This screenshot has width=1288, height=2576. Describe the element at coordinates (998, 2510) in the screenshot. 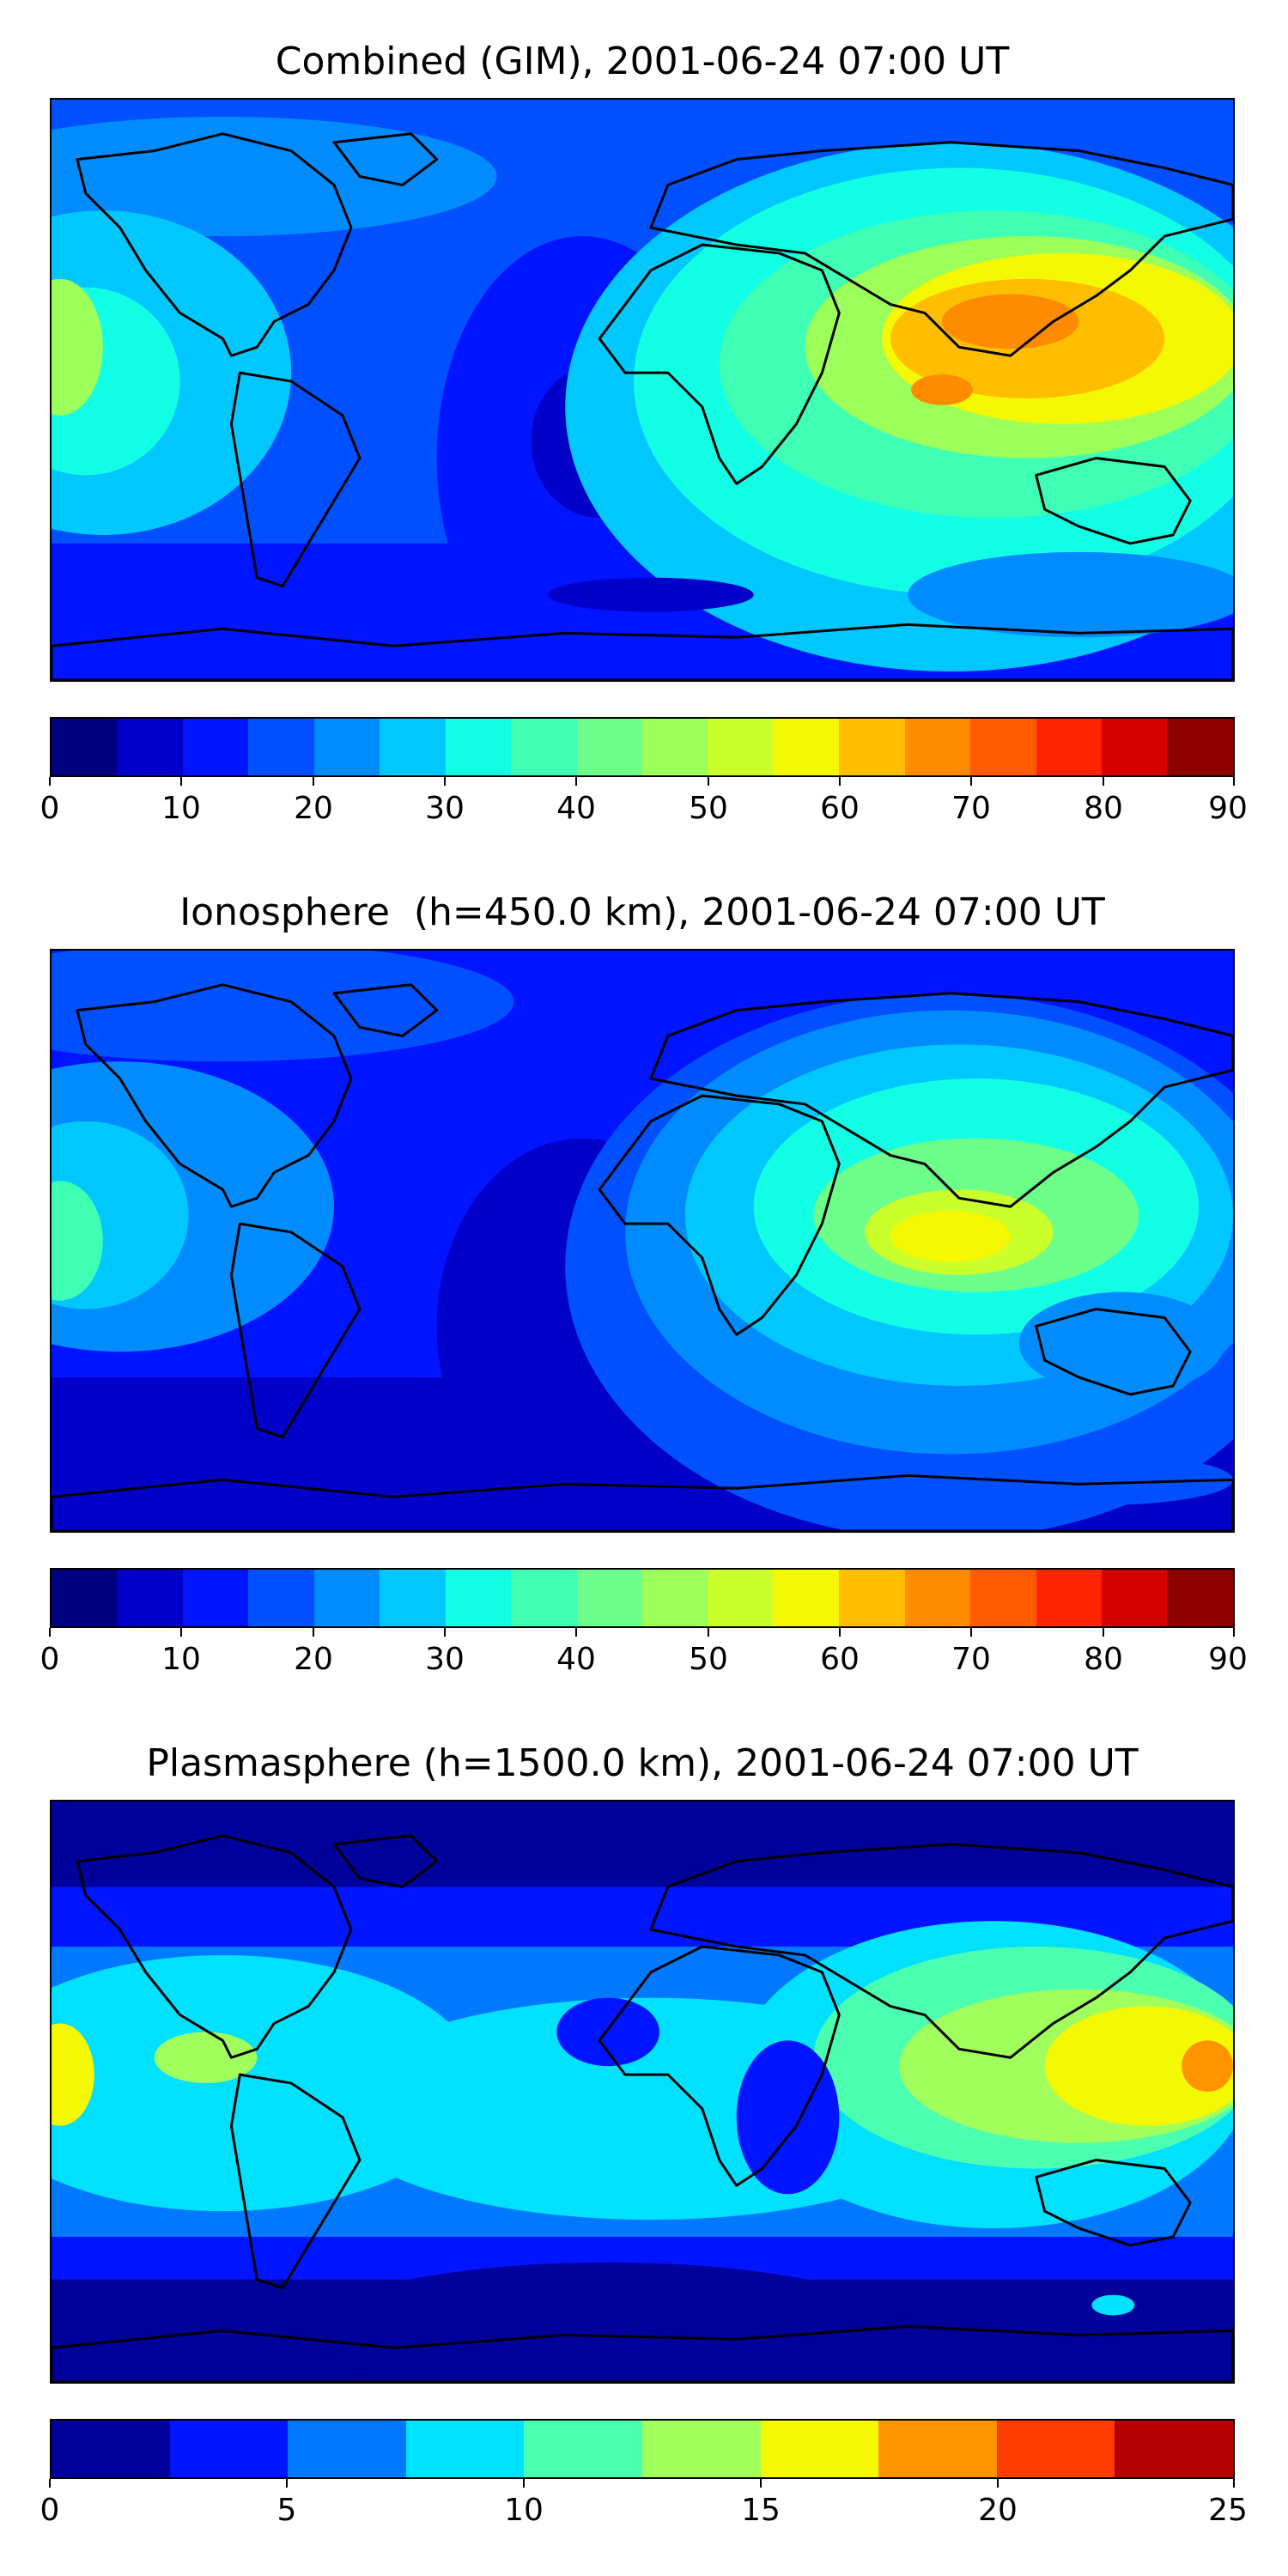

I see `tick-label: 20` at that location.